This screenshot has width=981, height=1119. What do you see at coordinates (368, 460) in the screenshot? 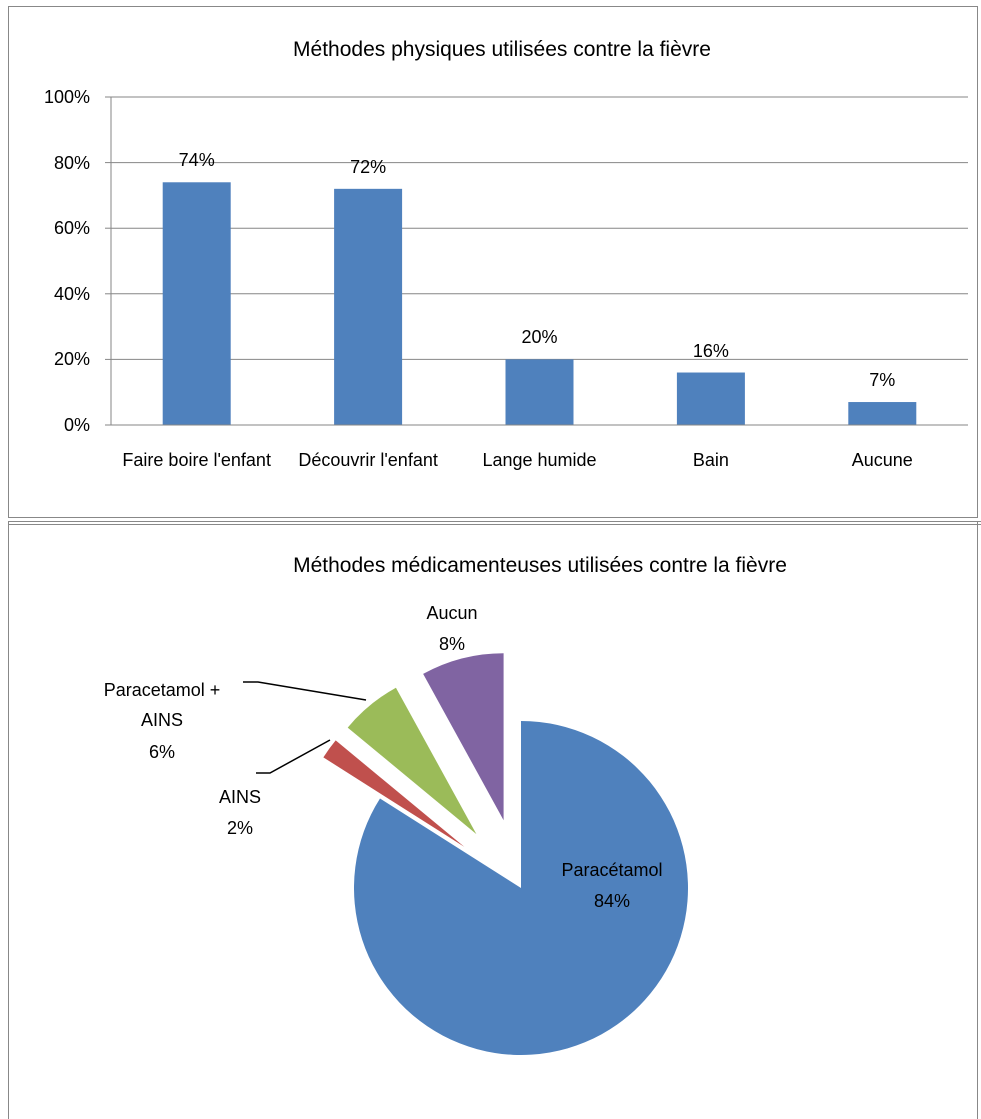
I see `x-tick-label: Découvrir l'enfant` at bounding box center [368, 460].